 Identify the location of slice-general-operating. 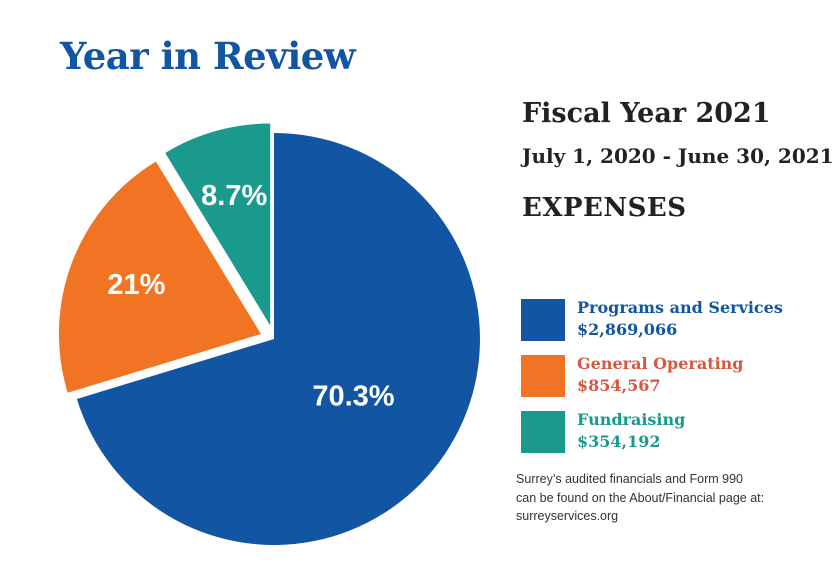
(159, 277).